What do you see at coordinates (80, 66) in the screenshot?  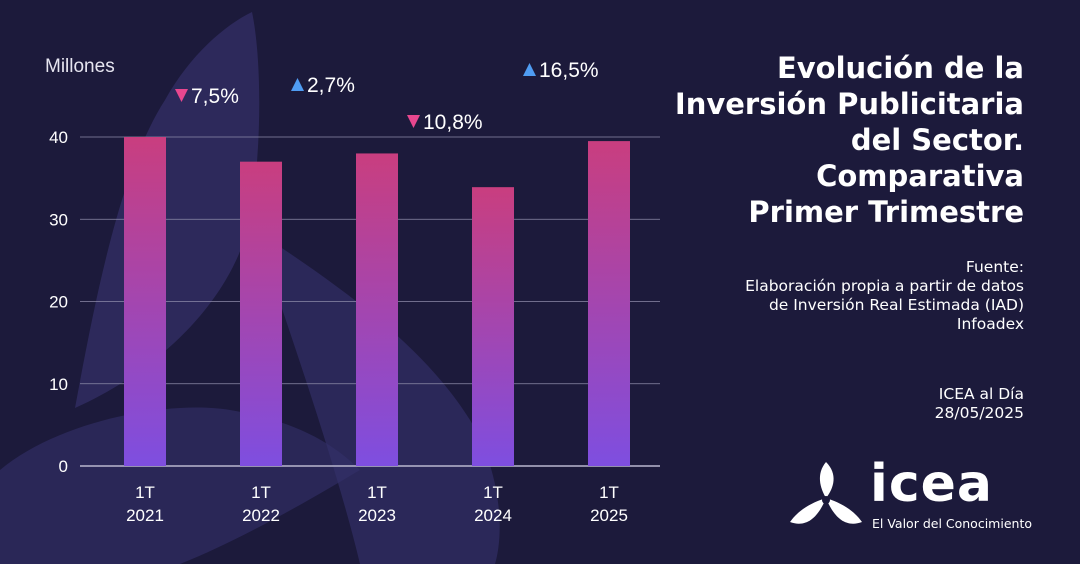 I see `y-axis-label: Millones` at bounding box center [80, 66].